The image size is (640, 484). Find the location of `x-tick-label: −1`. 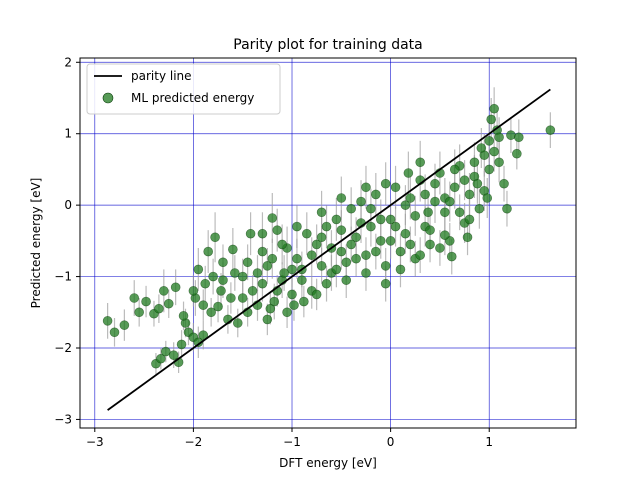

x-tick-label: −1 is located at coordinates (292, 442).